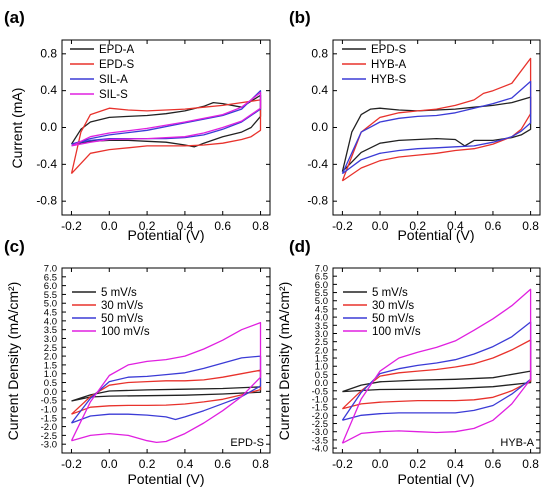 The width and height of the screenshot is (550, 494). What do you see at coordinates (517, 443) in the screenshot?
I see `panel-annotation: HYB-A` at bounding box center [517, 443].